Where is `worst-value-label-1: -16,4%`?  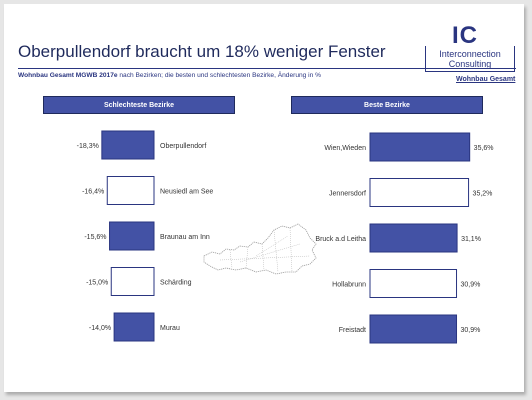
worst-value-label-1: -16,4% is located at coordinates (93, 192).